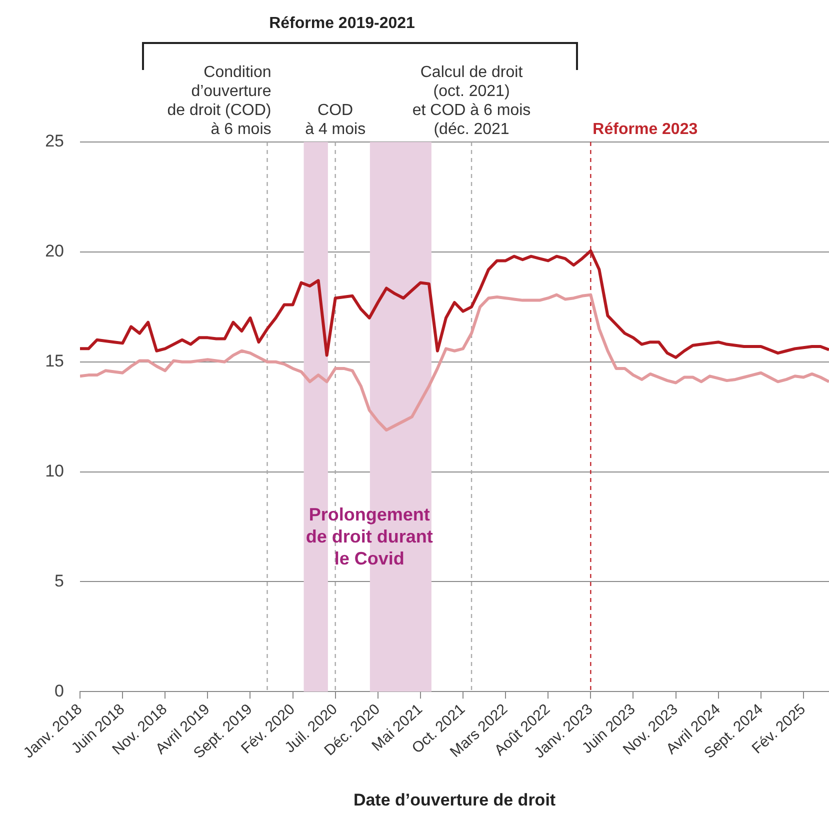  Describe the element at coordinates (471, 101) in the screenshot. I see `ref-line-label: Calcul de droit (oct. 2021) et COD à 6 mois (déc. 2021` at that location.